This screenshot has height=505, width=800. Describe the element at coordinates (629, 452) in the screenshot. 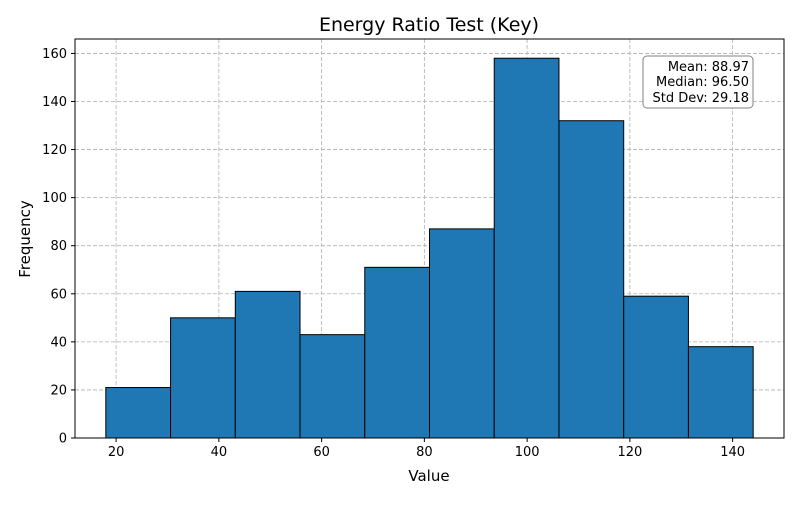

I see `x-tick-label: 120` at that location.